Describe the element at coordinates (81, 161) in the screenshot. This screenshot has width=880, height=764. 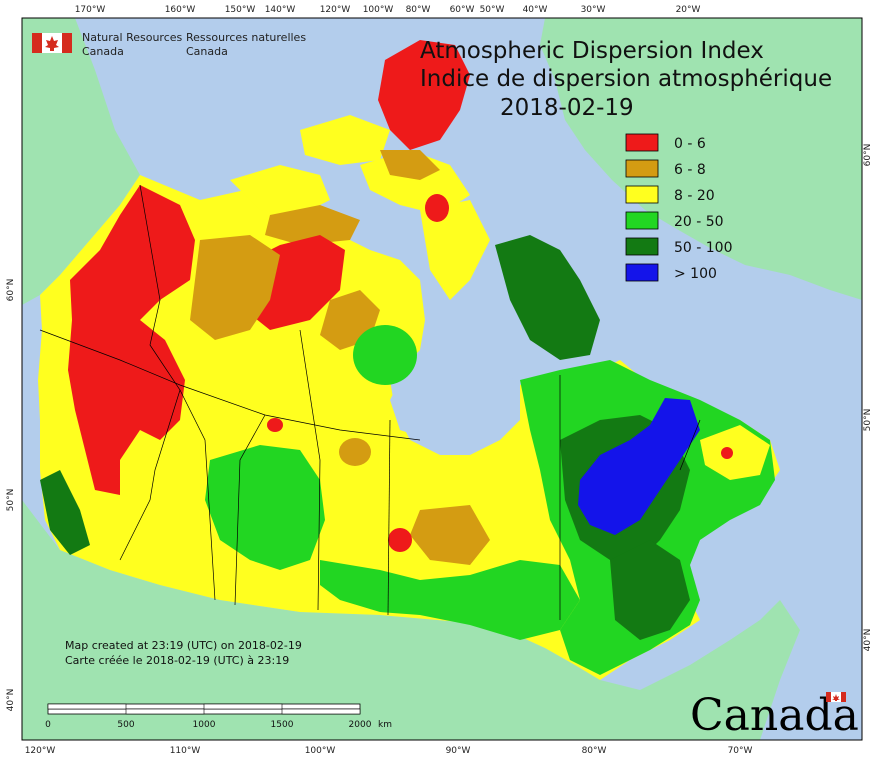
I see `alaska-land` at that location.